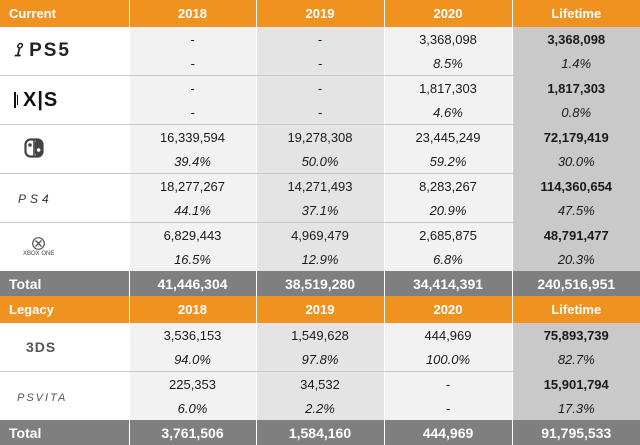 The image size is (640, 445). I want to click on table-row: 44.1% 37.1% 20.9% 47.5%, so click(320, 210).